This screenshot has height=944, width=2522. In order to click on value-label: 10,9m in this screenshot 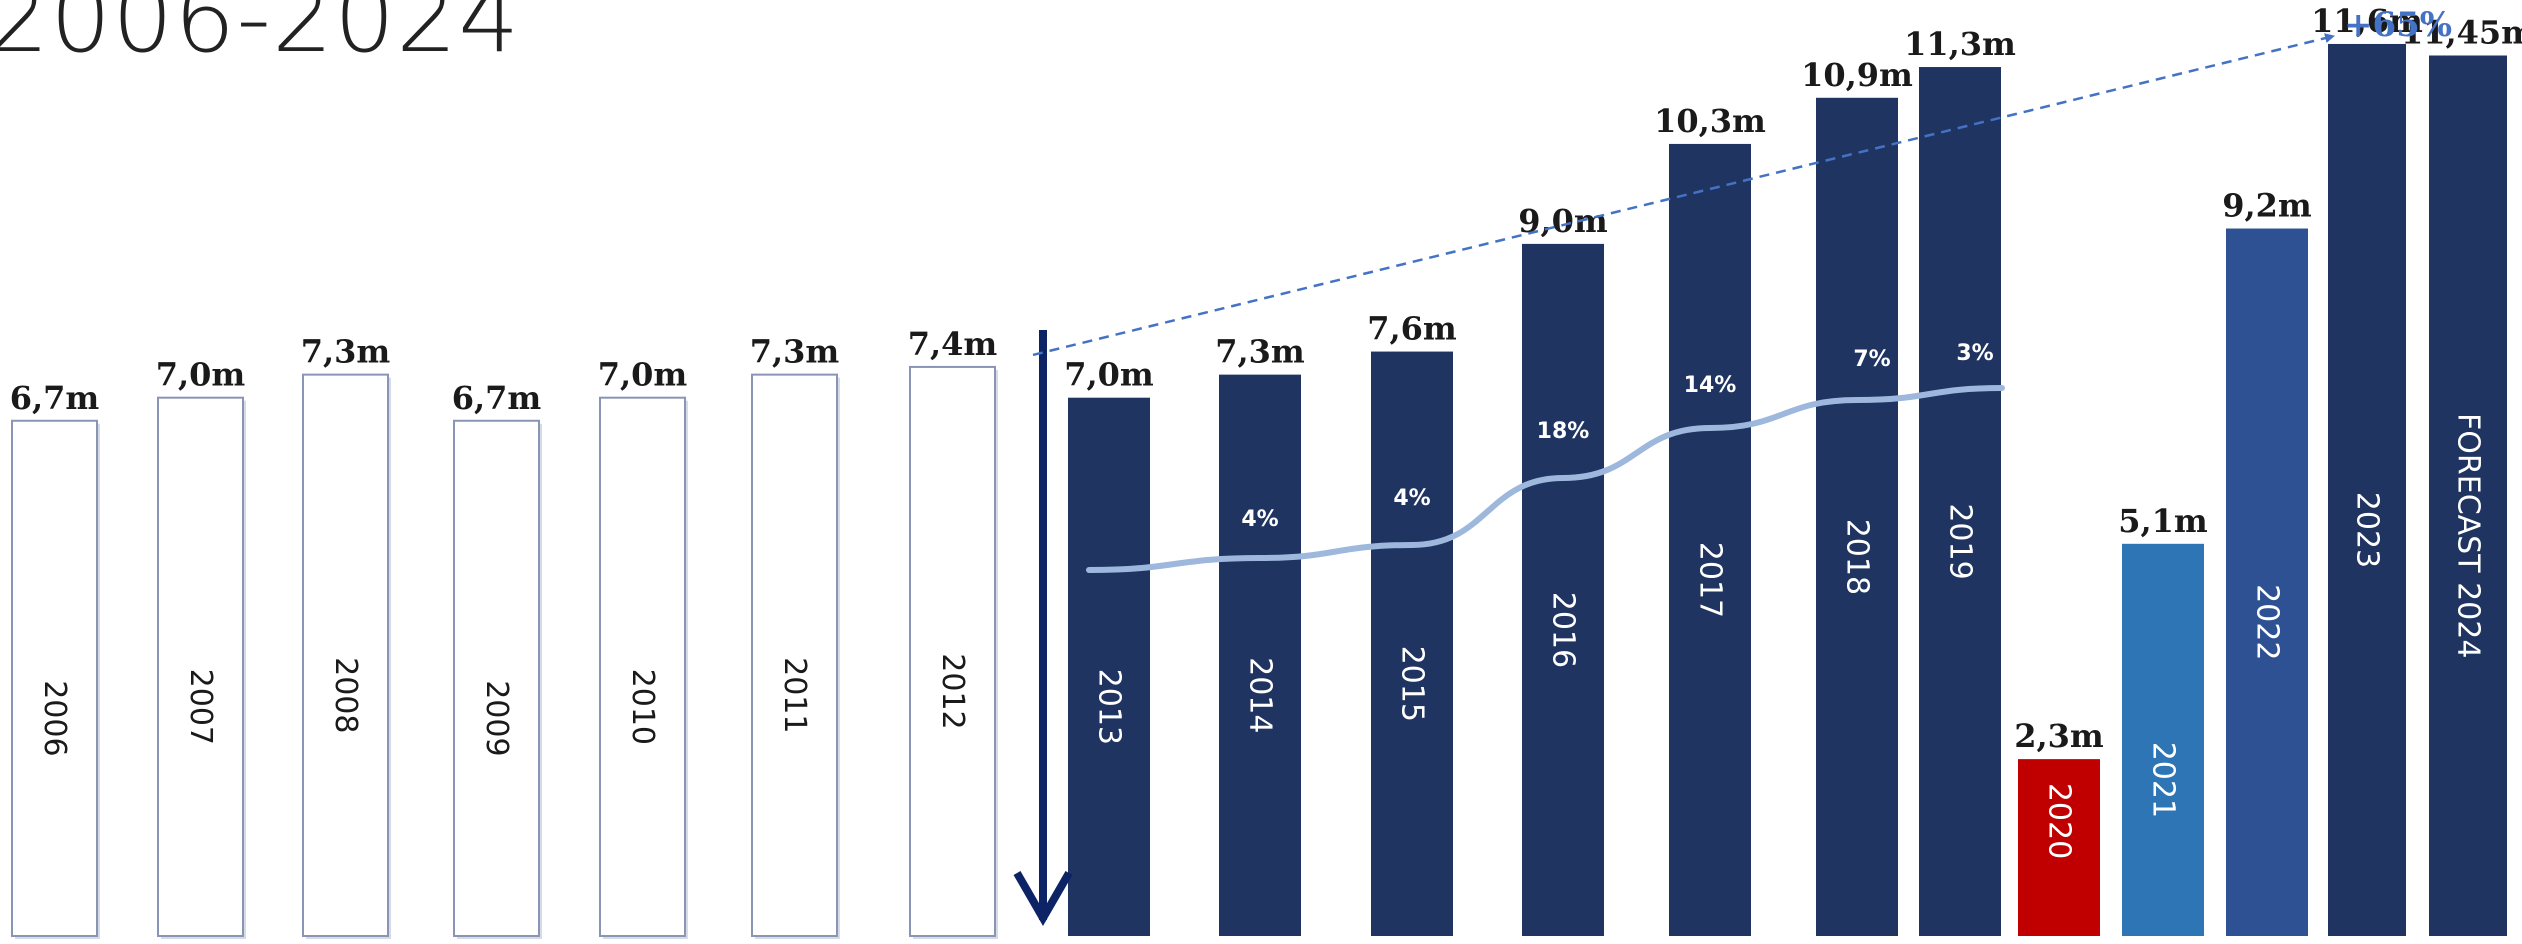, I will do `click(1857, 75)`.